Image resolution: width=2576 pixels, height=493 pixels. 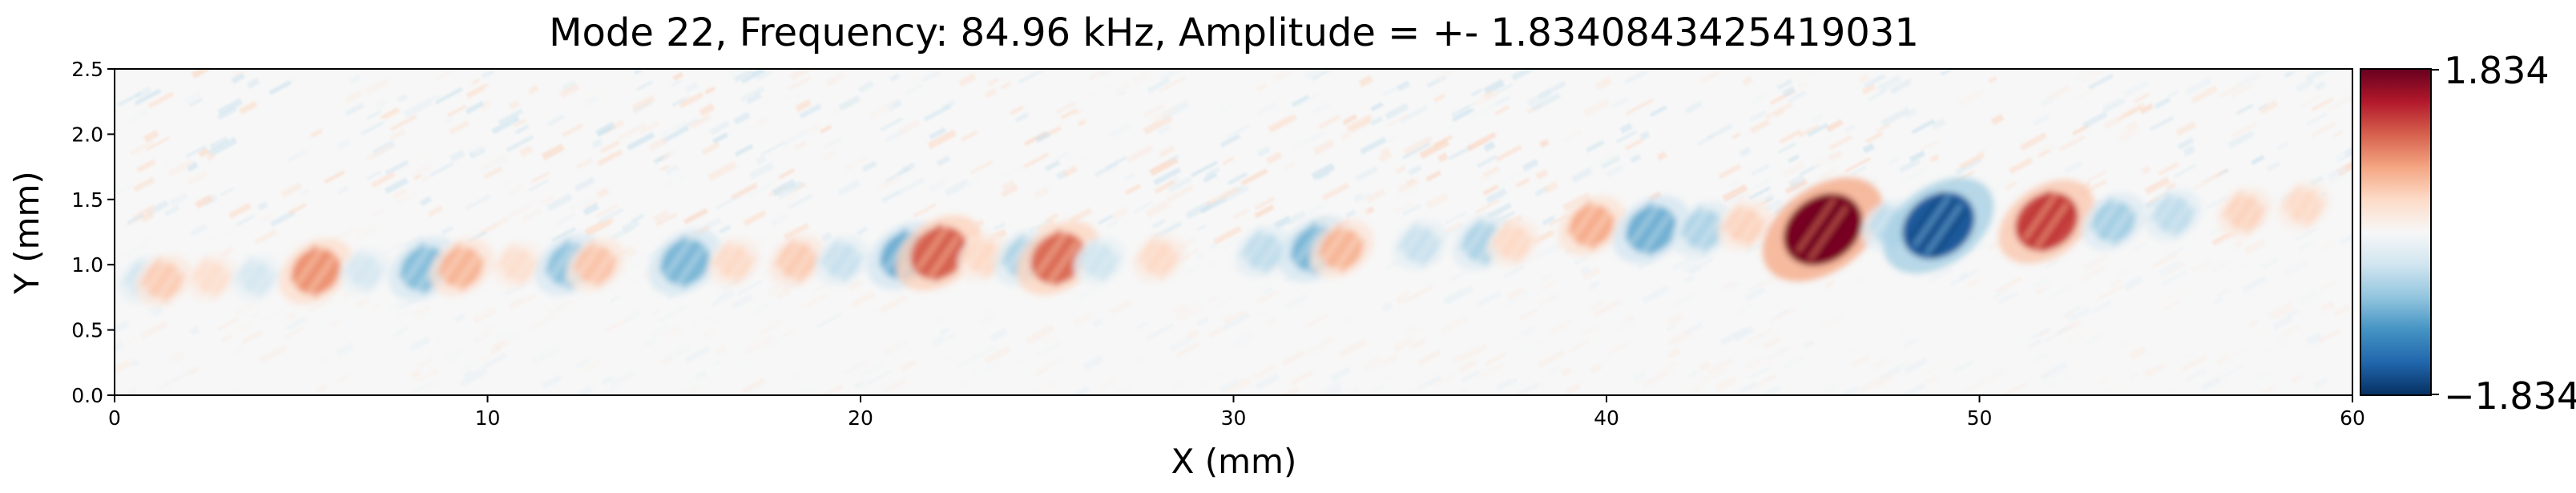 What do you see at coordinates (93, 233) in the screenshot?
I see `y-axis: 0.0 0.5 1.0 1.5 2.0 2.5` at bounding box center [93, 233].